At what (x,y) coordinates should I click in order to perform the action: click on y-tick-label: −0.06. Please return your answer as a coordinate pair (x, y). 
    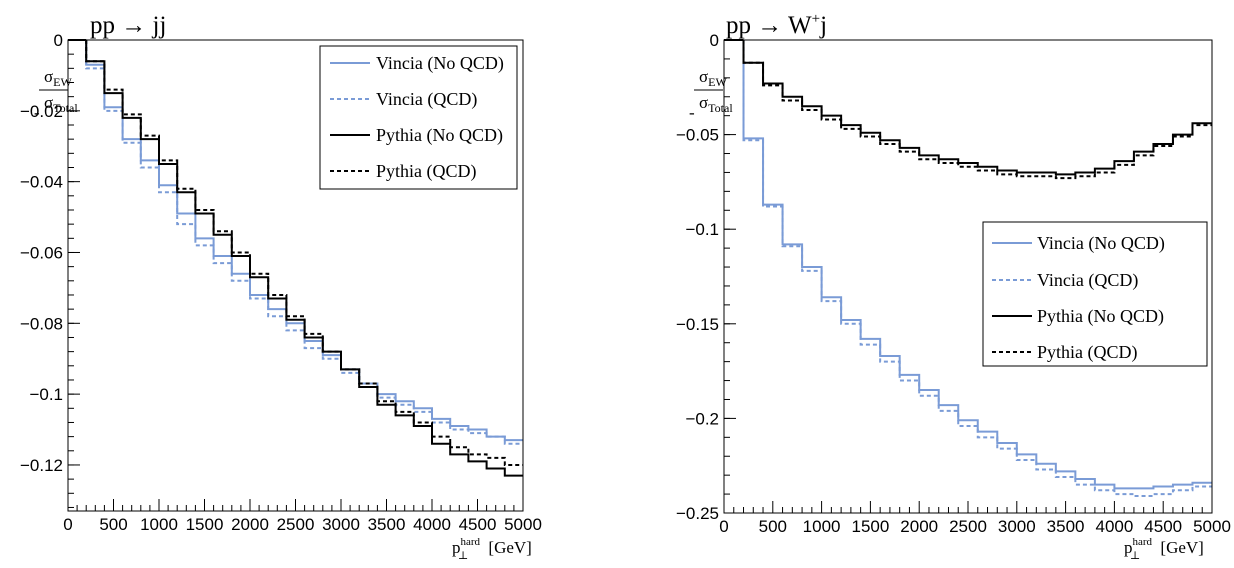
    Looking at the image, I should click on (41, 252).